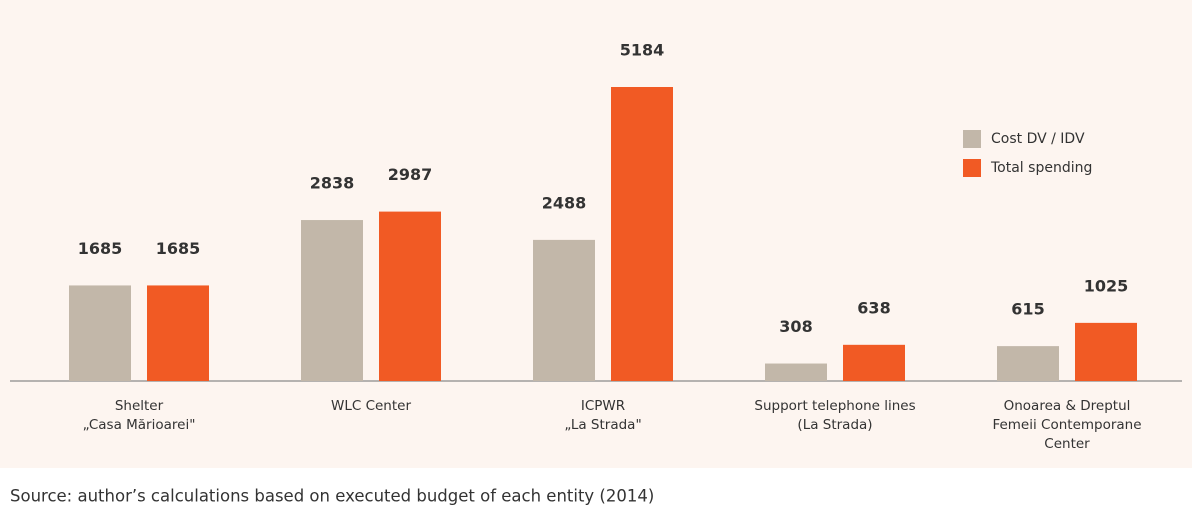 Image resolution: width=1192 pixels, height=523 pixels. What do you see at coordinates (564, 202) in the screenshot?
I see `value-label: 2488` at bounding box center [564, 202].